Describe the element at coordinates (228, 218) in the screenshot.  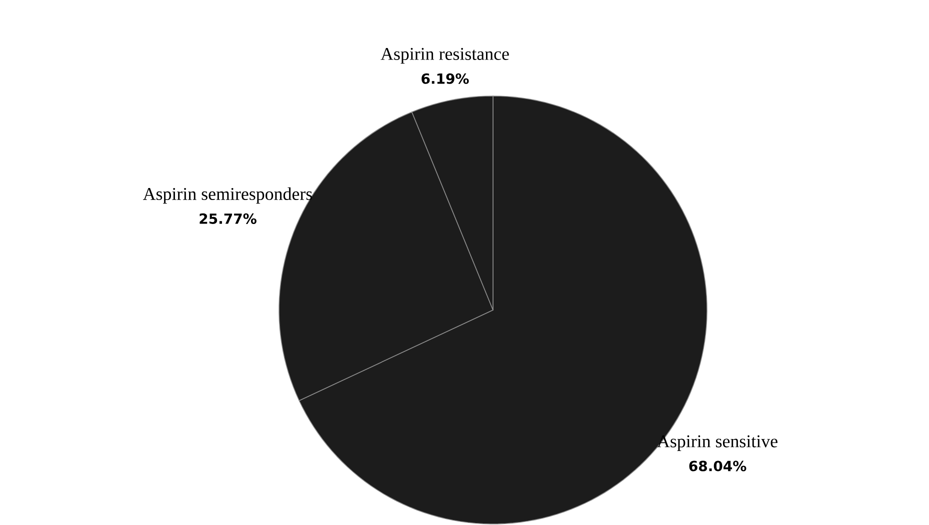
I see `data-label: 25.77%` at that location.